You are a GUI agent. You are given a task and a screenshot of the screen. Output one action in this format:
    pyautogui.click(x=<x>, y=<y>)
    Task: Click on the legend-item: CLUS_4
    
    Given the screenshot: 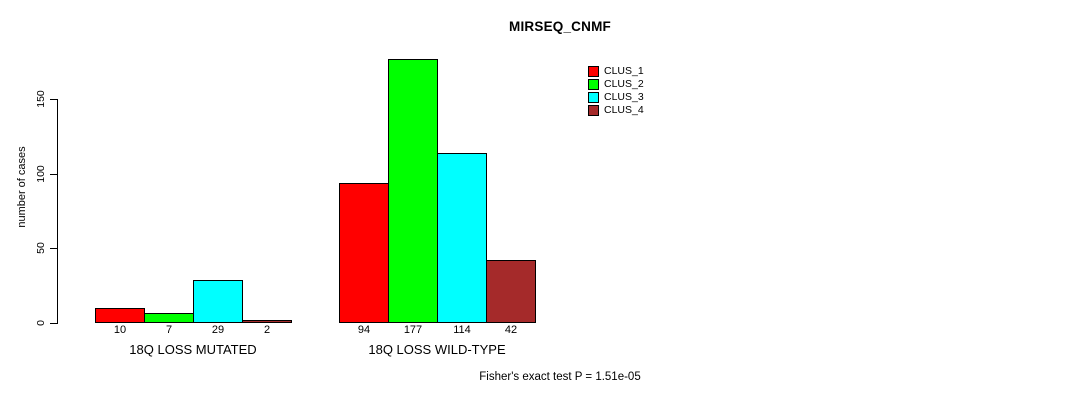 What is the action you would take?
    pyautogui.click(x=616, y=110)
    